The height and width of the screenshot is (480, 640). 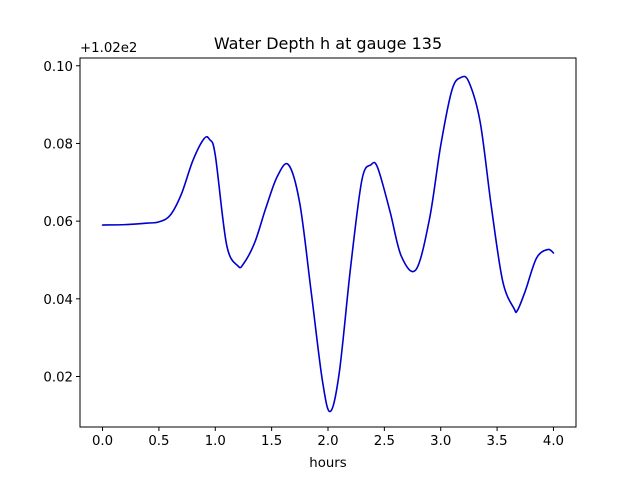 I want to click on y-tick-label: 0.02, so click(x=58, y=378).